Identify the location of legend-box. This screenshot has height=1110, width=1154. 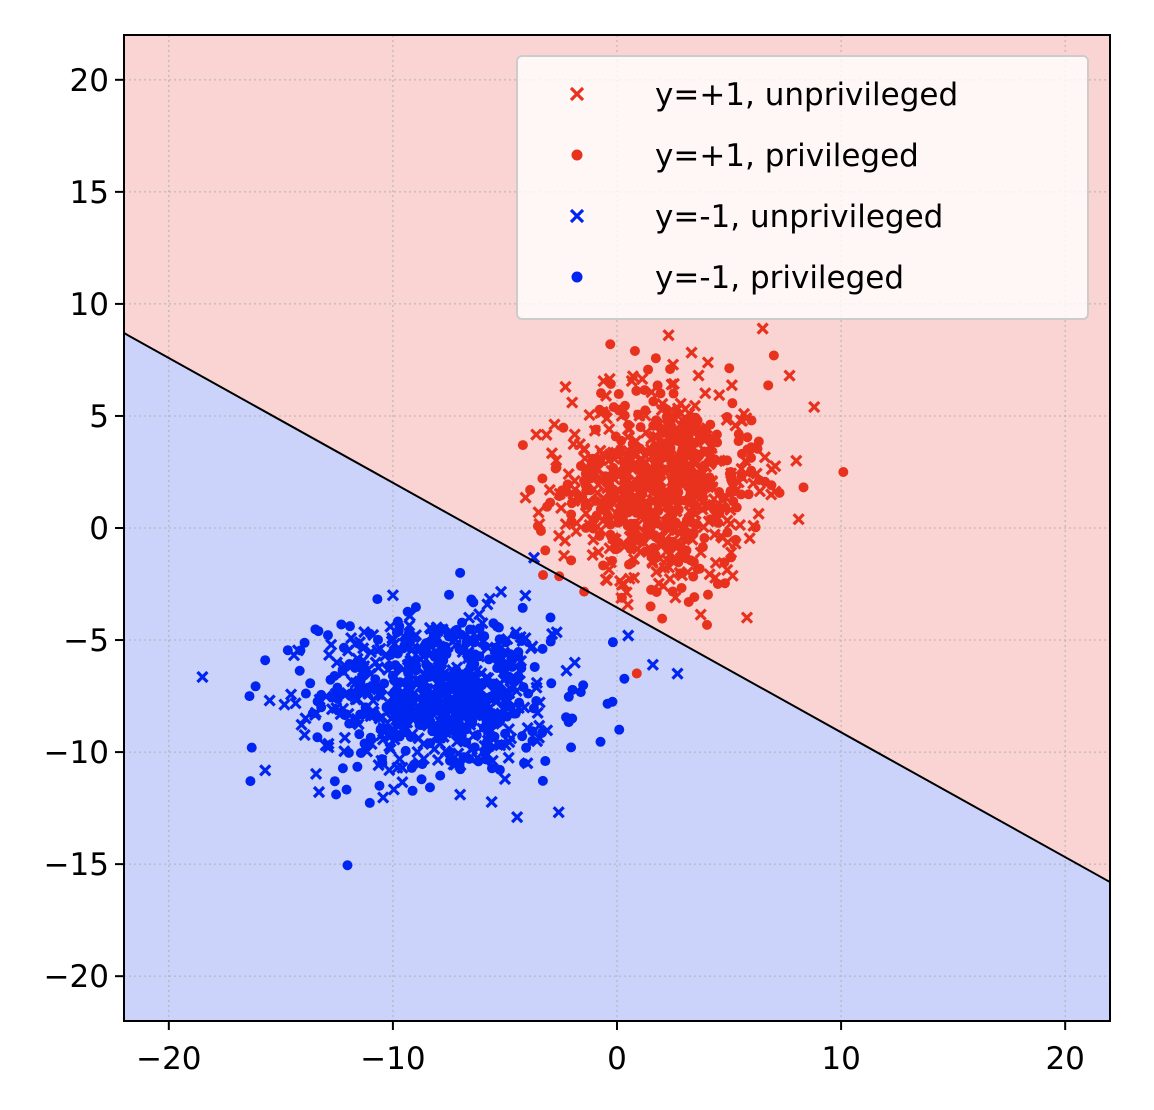
(802, 187).